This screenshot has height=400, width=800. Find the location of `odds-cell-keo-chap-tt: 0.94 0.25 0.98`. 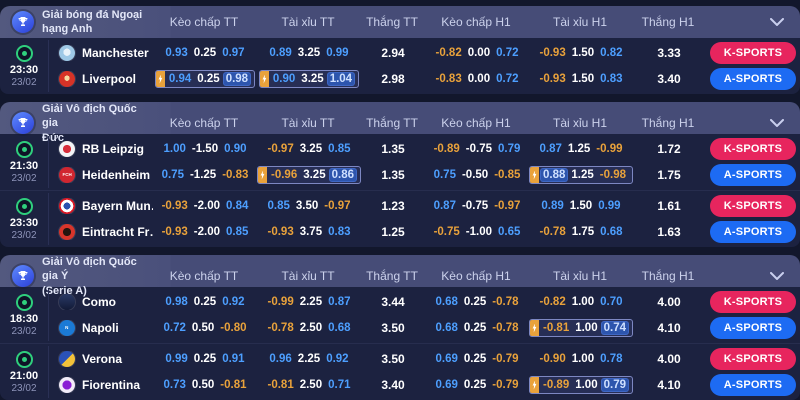

odds-cell-keo-chap-tt: 0.94 0.25 0.98 is located at coordinates (205, 79).